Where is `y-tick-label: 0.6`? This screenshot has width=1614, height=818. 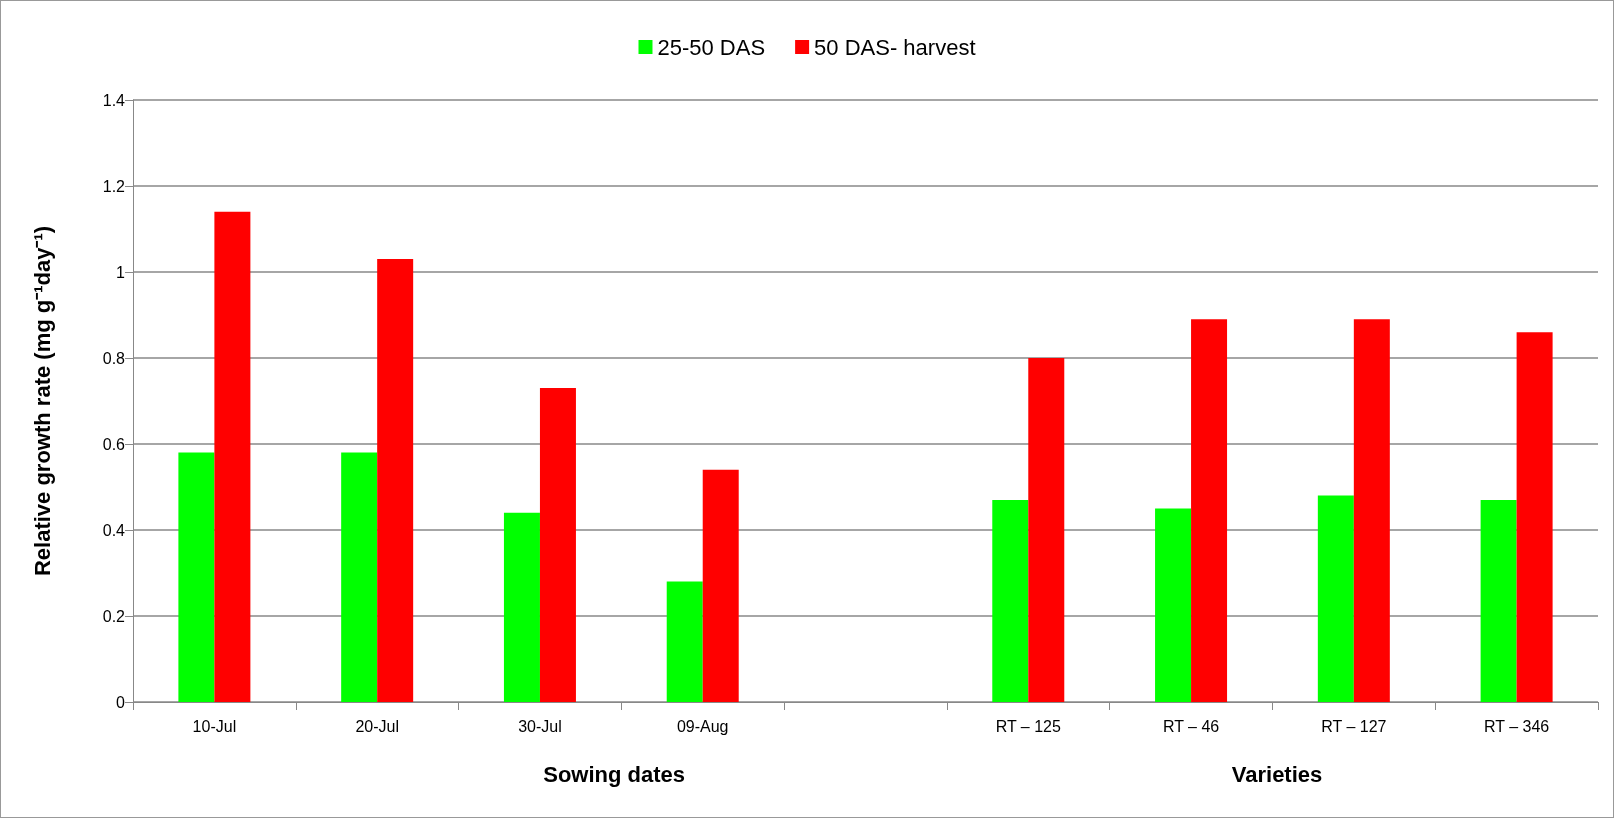
y-tick-label: 0.6 is located at coordinates (114, 444).